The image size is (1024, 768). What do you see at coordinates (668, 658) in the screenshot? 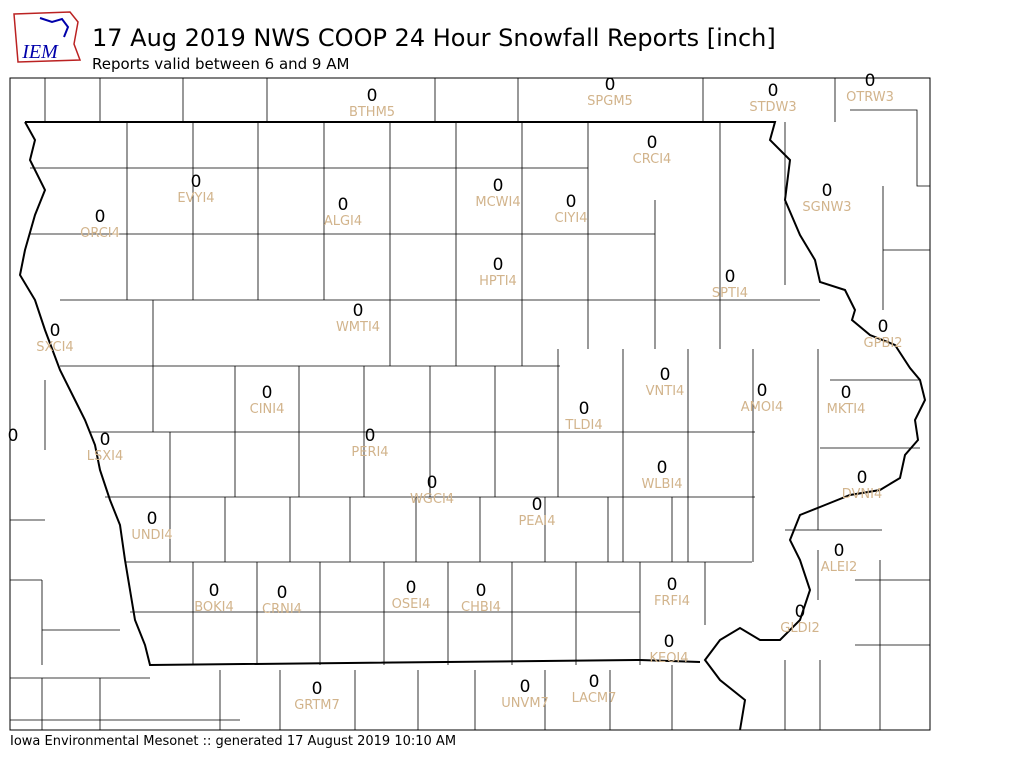
I see `station-id: KEOI4` at bounding box center [668, 658].